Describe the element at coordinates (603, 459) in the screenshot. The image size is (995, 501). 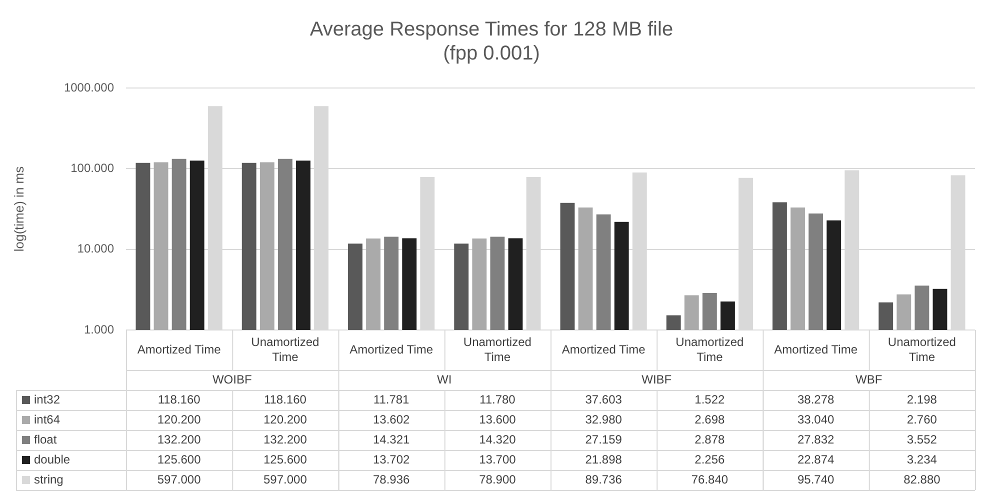
I see `data-label: 21.898` at that location.